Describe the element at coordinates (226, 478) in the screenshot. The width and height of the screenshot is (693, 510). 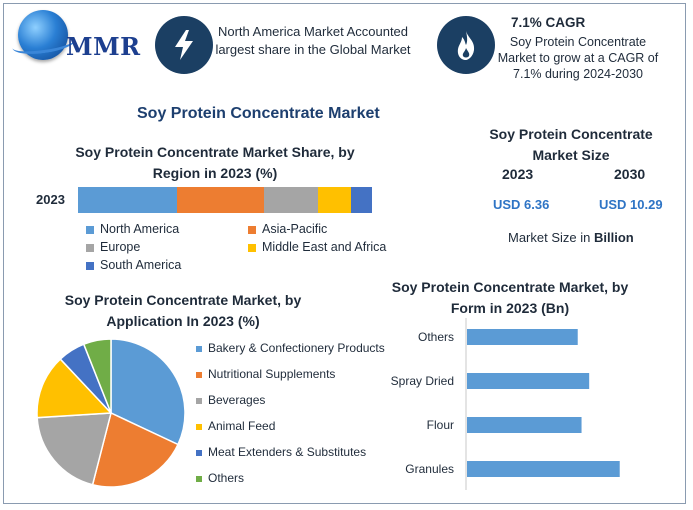
I see `application-legend-label: Others` at that location.